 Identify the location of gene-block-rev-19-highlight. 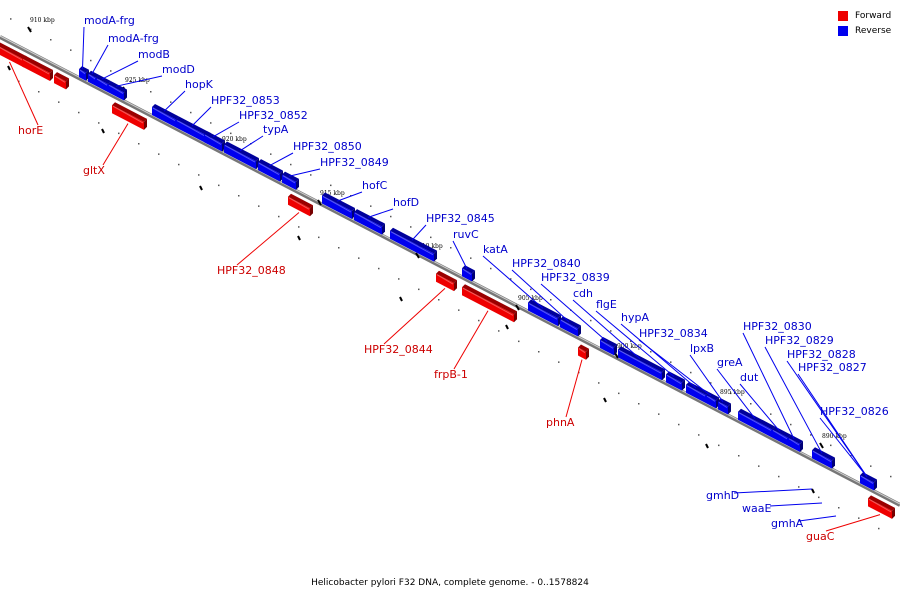
(696, 391).